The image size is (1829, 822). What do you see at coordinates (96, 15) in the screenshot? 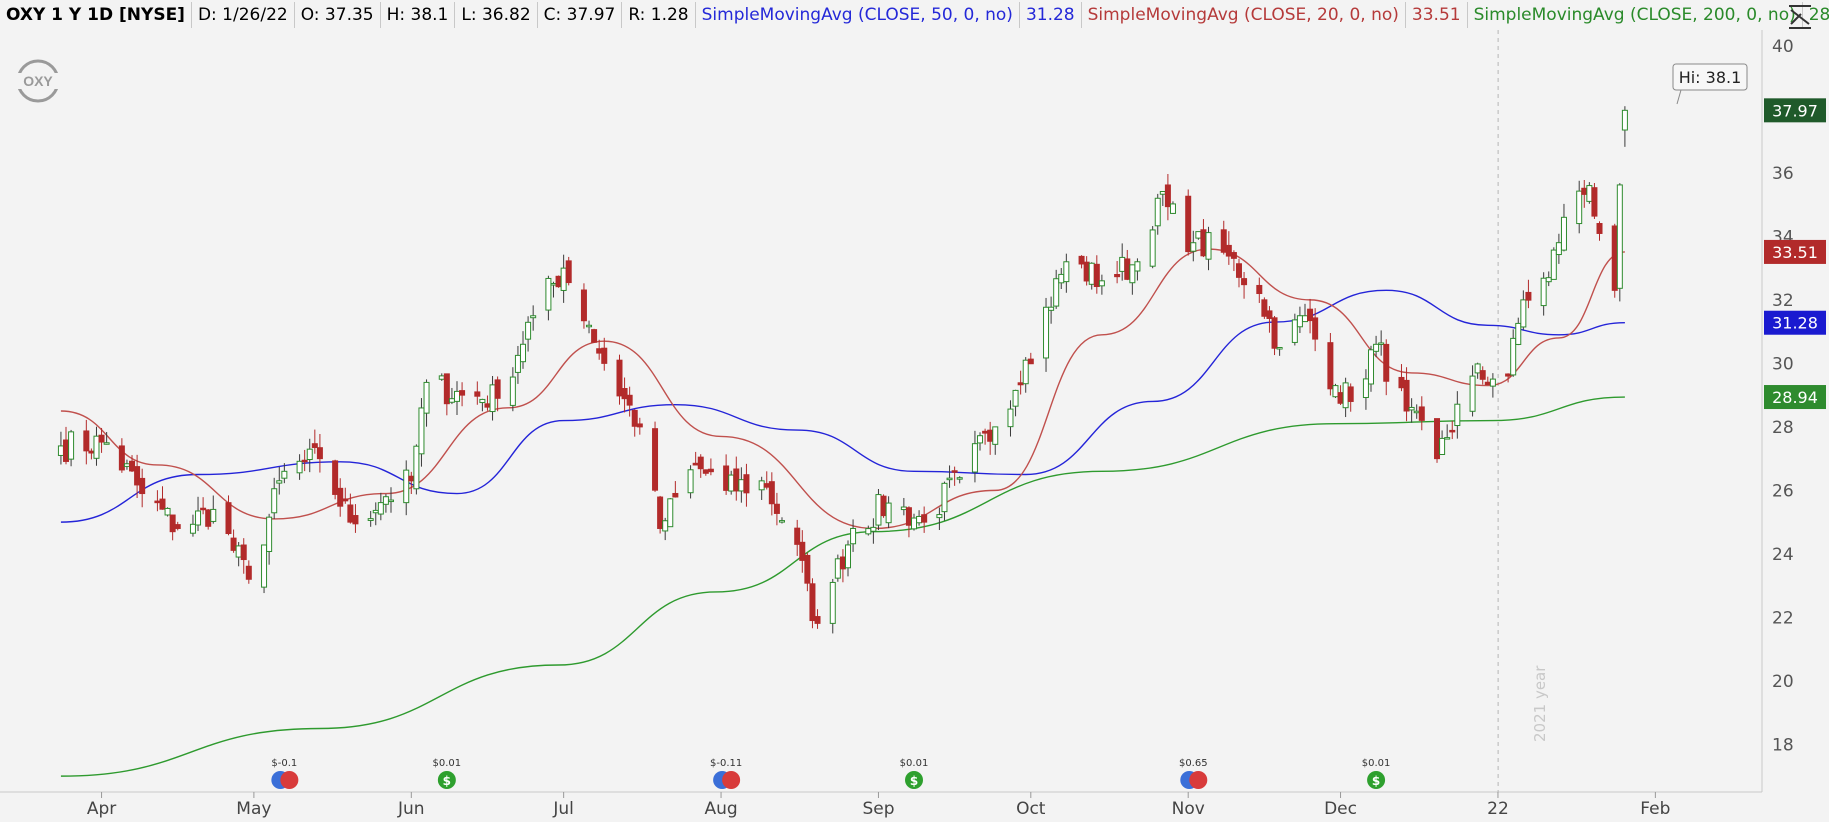
I see `symbol-label: OXY 1 Y 1D [NYSE]` at bounding box center [96, 15].